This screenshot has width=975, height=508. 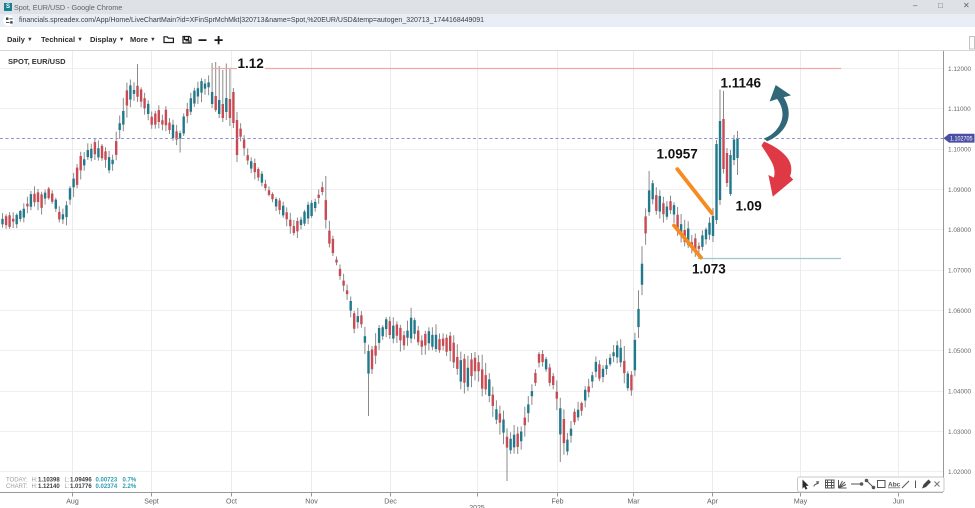 I want to click on svg-text: 1.073, so click(x=709, y=269).